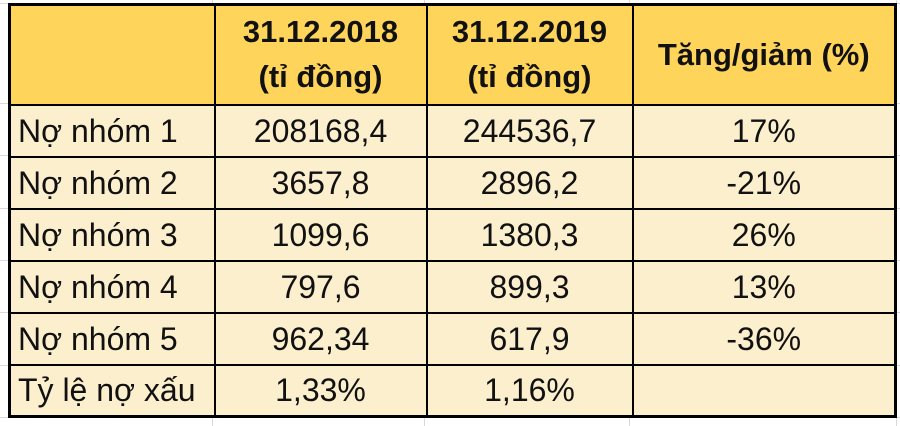 The image size is (900, 426). I want to click on header-cell-empty, so click(112, 54).